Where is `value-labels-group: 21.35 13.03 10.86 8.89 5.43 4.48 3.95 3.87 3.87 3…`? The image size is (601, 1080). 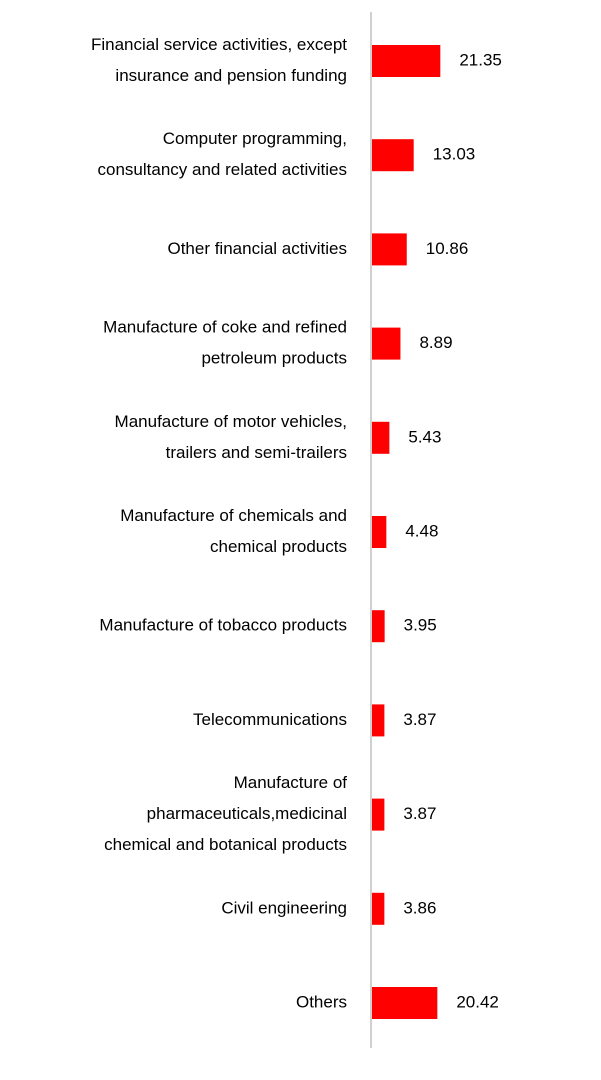
value-labels-group: 21.35 13.03 10.86 8.89 5.43 4.48 3.95 3.87 3.87 3… is located at coordinates (452, 530).